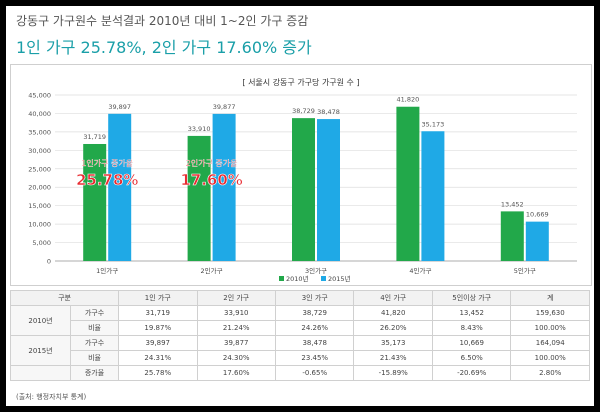 The height and width of the screenshot is (412, 600). Describe the element at coordinates (408, 100) in the screenshot. I see `data-label: 41,820` at that location.